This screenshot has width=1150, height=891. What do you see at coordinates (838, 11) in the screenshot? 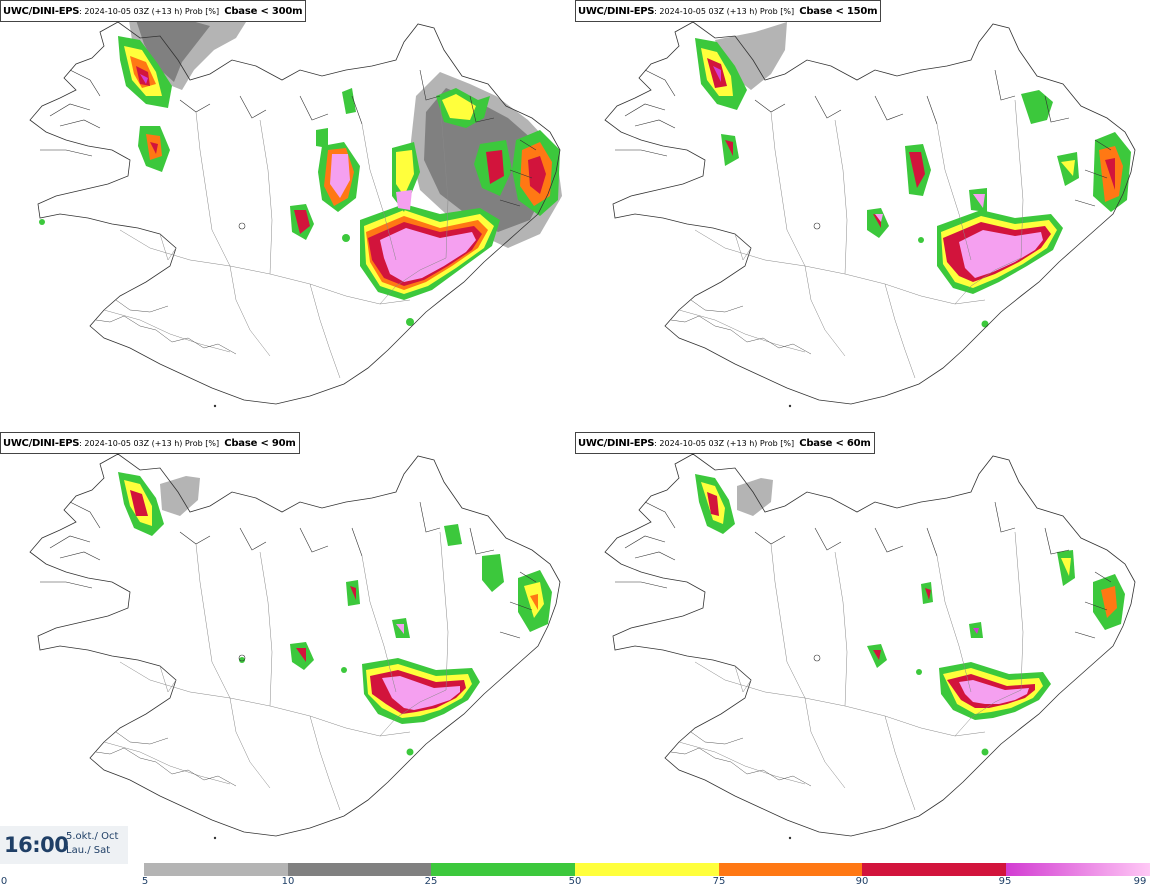
I see `panel-variable-label: Cbase < 150m` at bounding box center [838, 11].